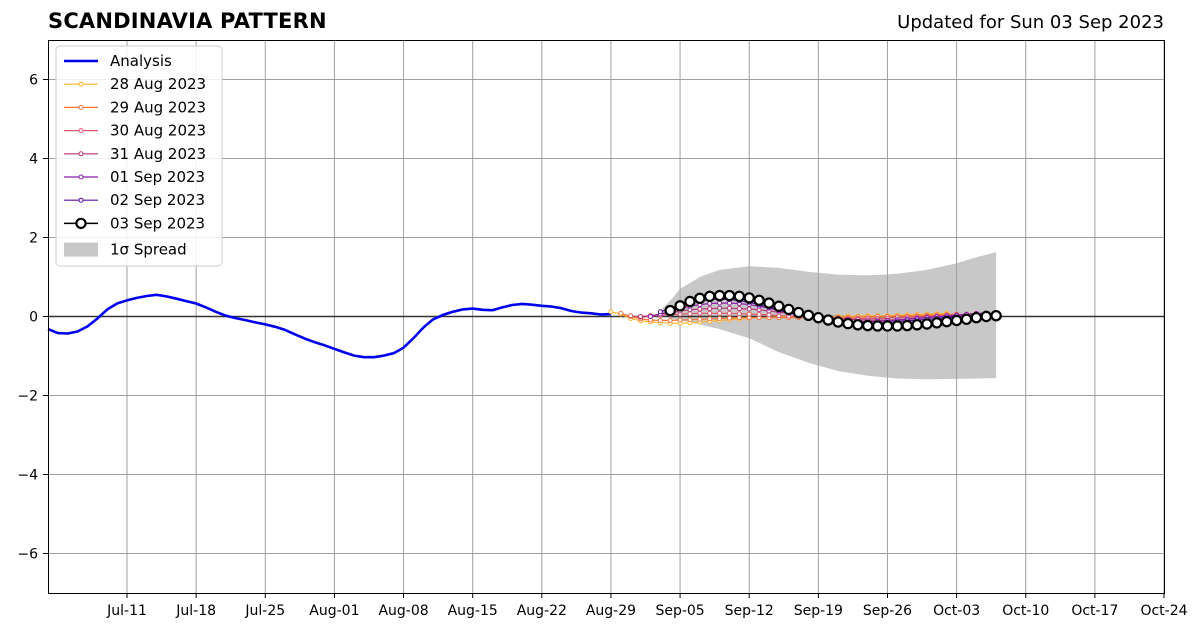 The image size is (1204, 633). I want to click on legend-label: 02 Sep 2023, so click(157, 200).